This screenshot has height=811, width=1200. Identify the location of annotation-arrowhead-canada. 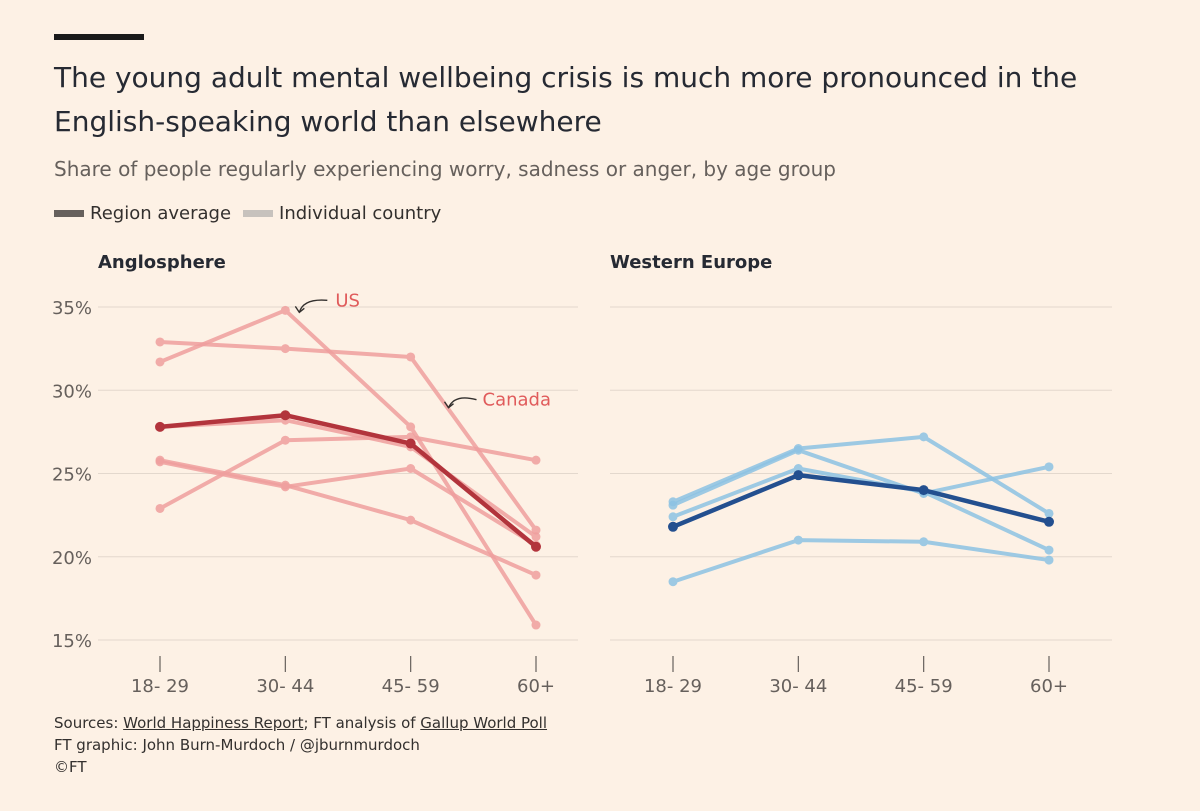
(448, 405).